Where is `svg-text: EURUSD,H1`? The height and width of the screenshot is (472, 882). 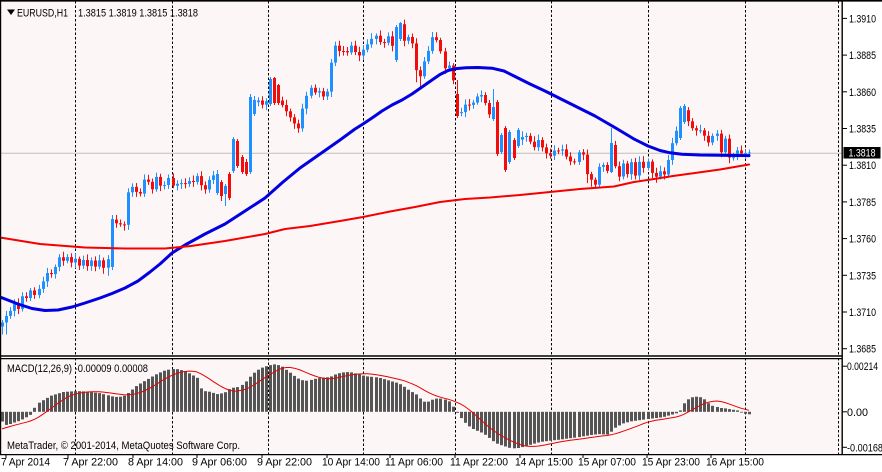 svg-text: EURUSD,H1 is located at coordinates (42, 14).